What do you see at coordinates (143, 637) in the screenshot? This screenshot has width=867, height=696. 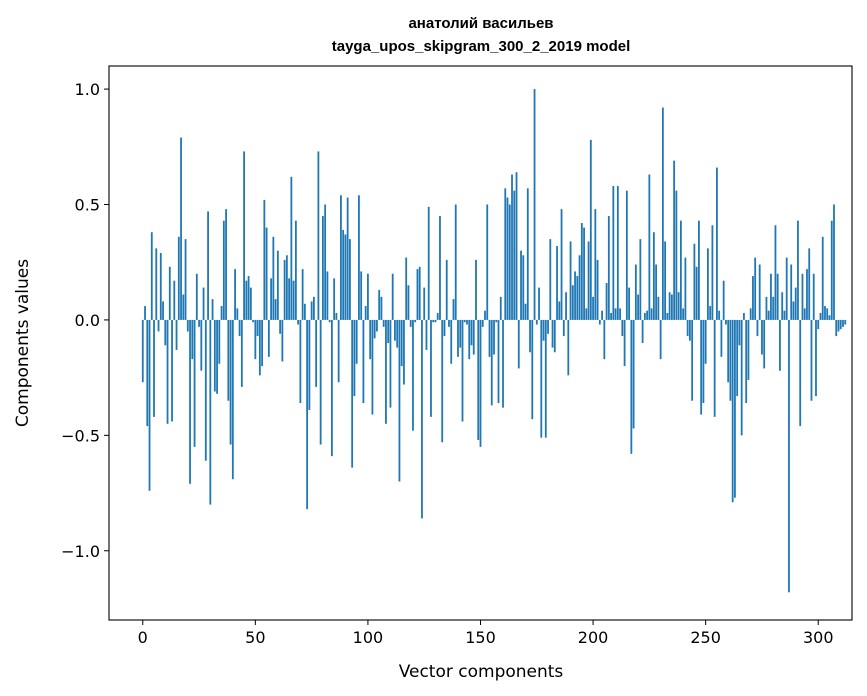 I see `x-tick-label: 0` at bounding box center [143, 637].